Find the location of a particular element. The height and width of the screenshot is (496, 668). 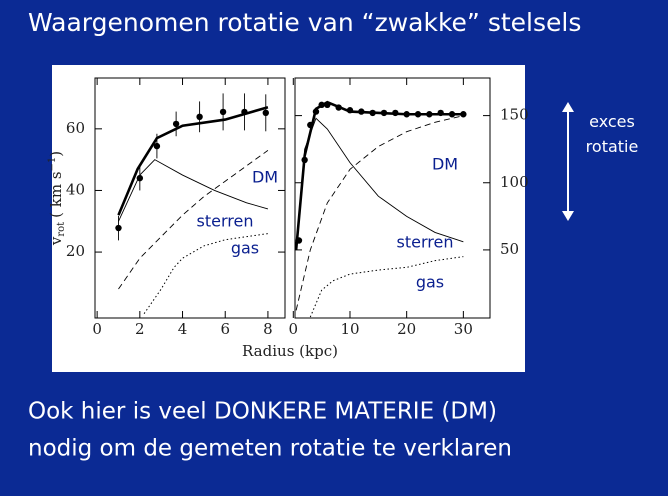

y-tick-label: 20 is located at coordinates (75, 251).